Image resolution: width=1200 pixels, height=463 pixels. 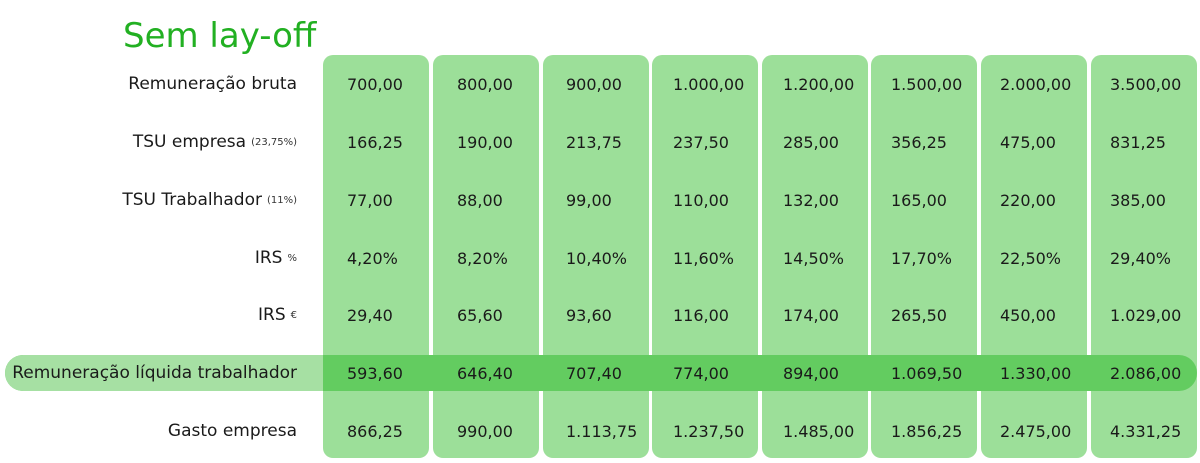 What do you see at coordinates (1138, 142) in the screenshot?
I see `table-cell: 831,25` at bounding box center [1138, 142].